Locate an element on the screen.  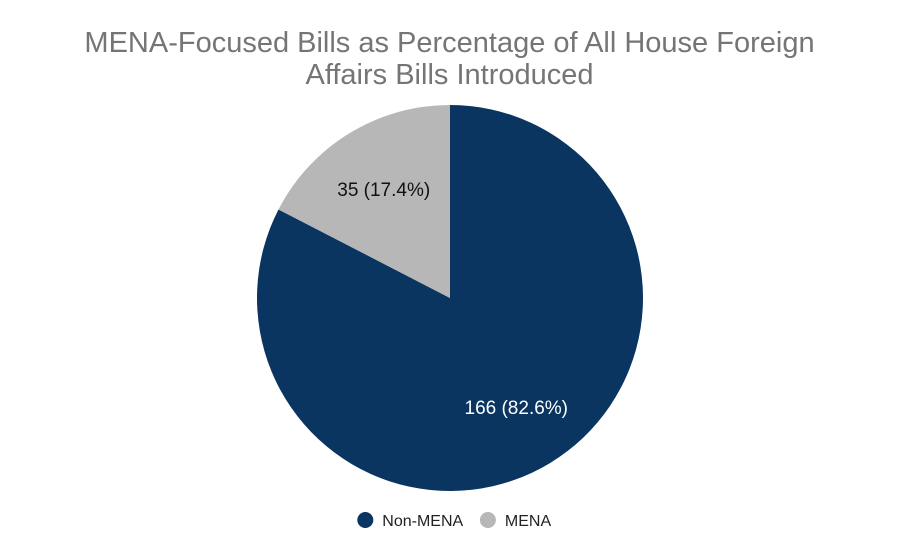
legend-label-mena: MENA is located at coordinates (528, 521).